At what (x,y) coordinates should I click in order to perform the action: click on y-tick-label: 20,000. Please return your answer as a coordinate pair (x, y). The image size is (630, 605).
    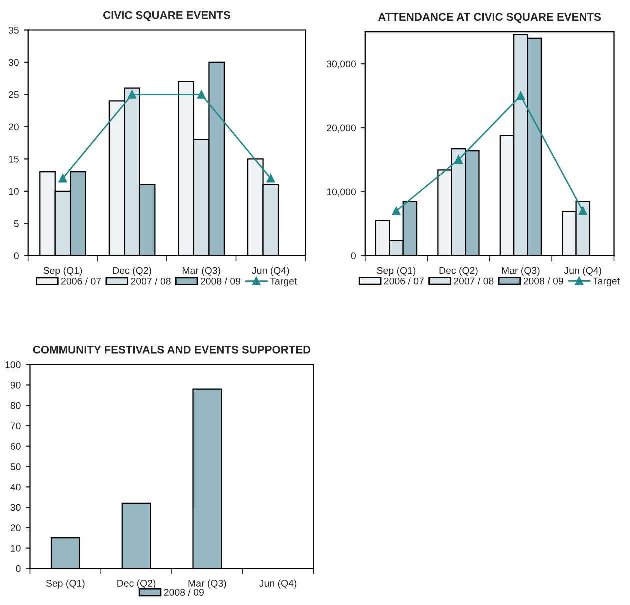
    Looking at the image, I should click on (341, 128).